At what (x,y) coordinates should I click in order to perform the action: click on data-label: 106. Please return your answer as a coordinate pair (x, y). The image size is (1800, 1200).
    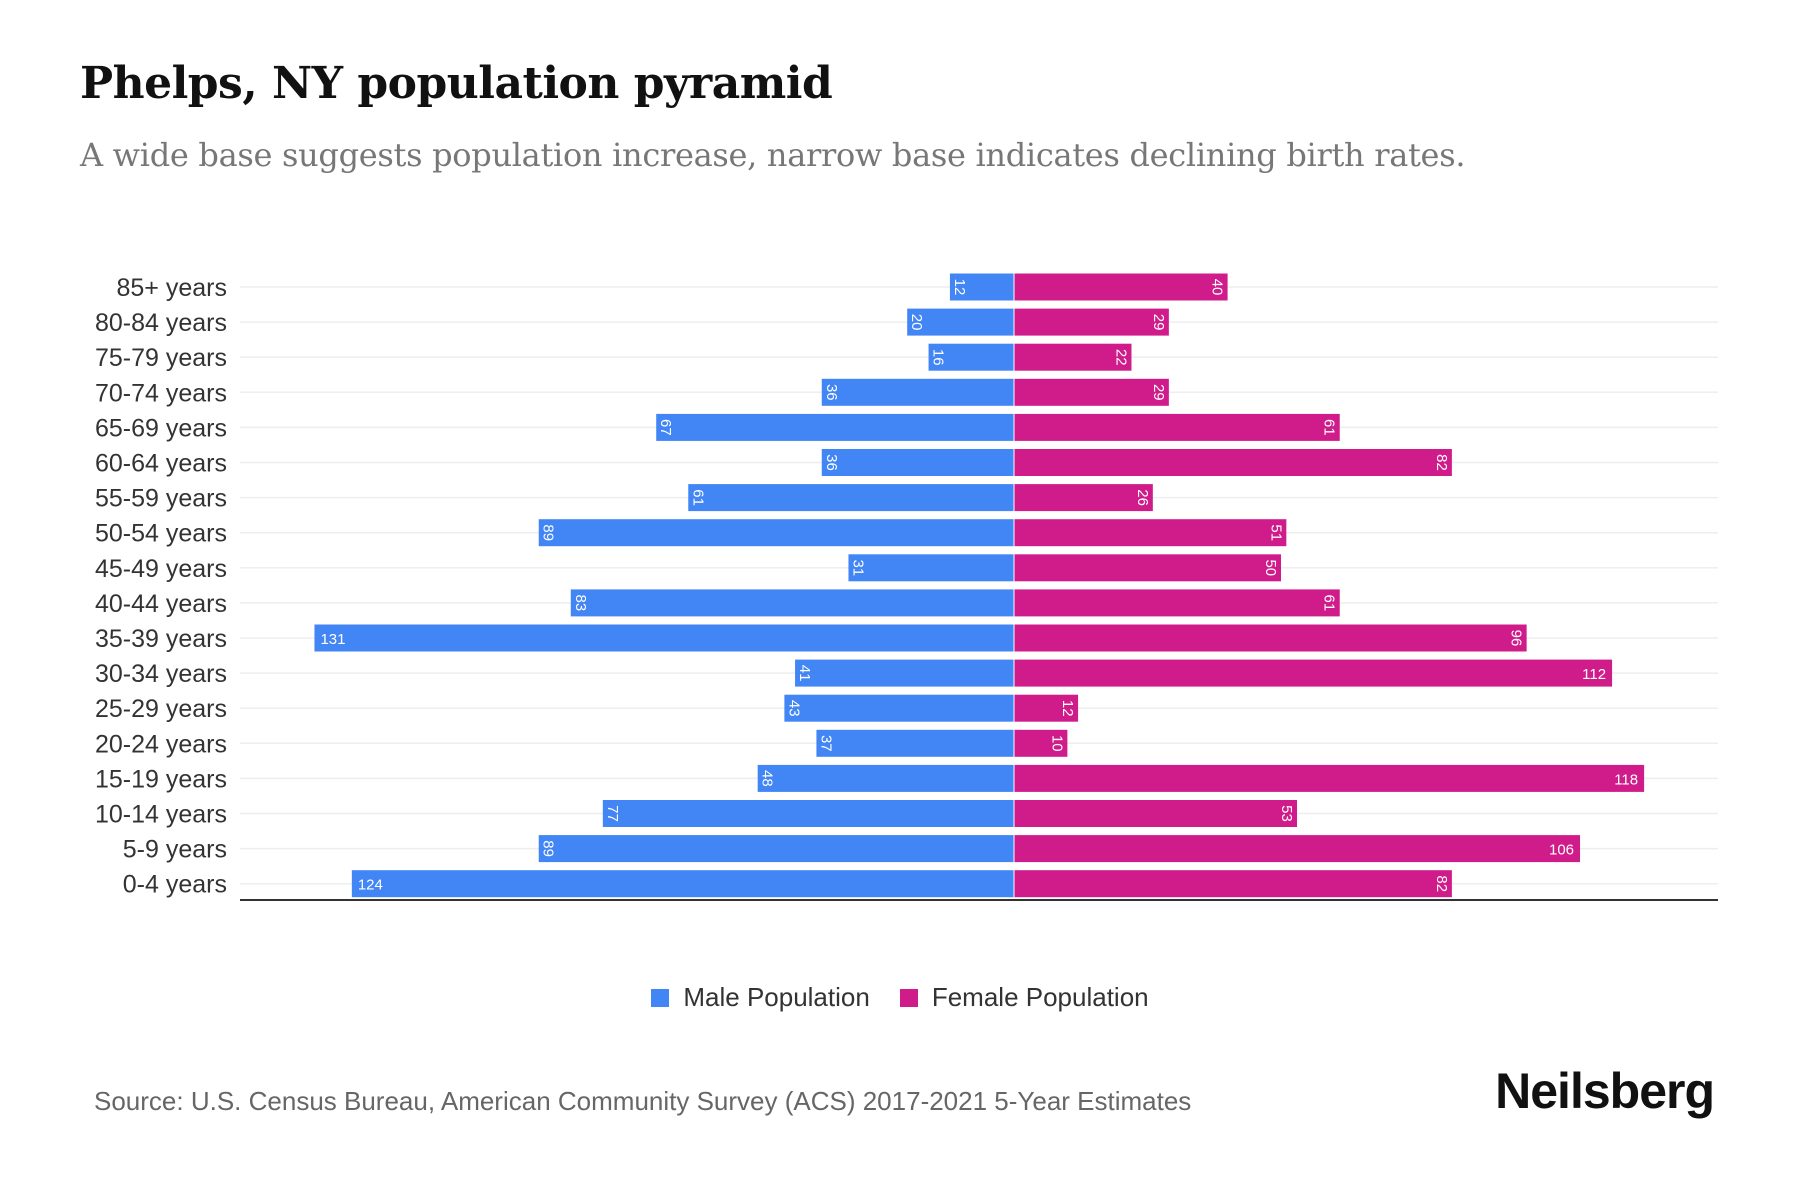
    Looking at the image, I should click on (1561, 850).